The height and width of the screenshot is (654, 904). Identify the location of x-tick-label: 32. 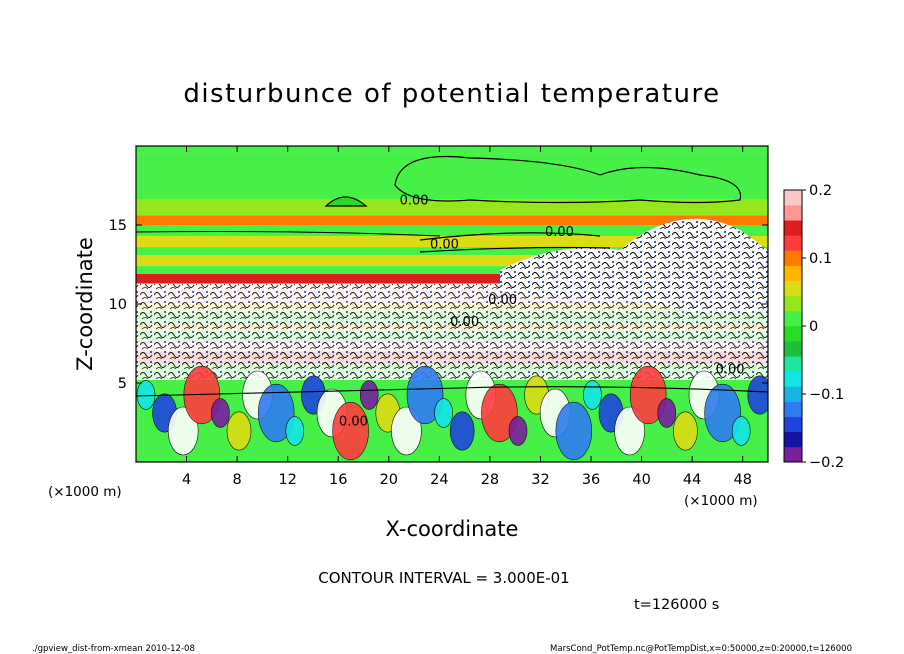
(540, 480).